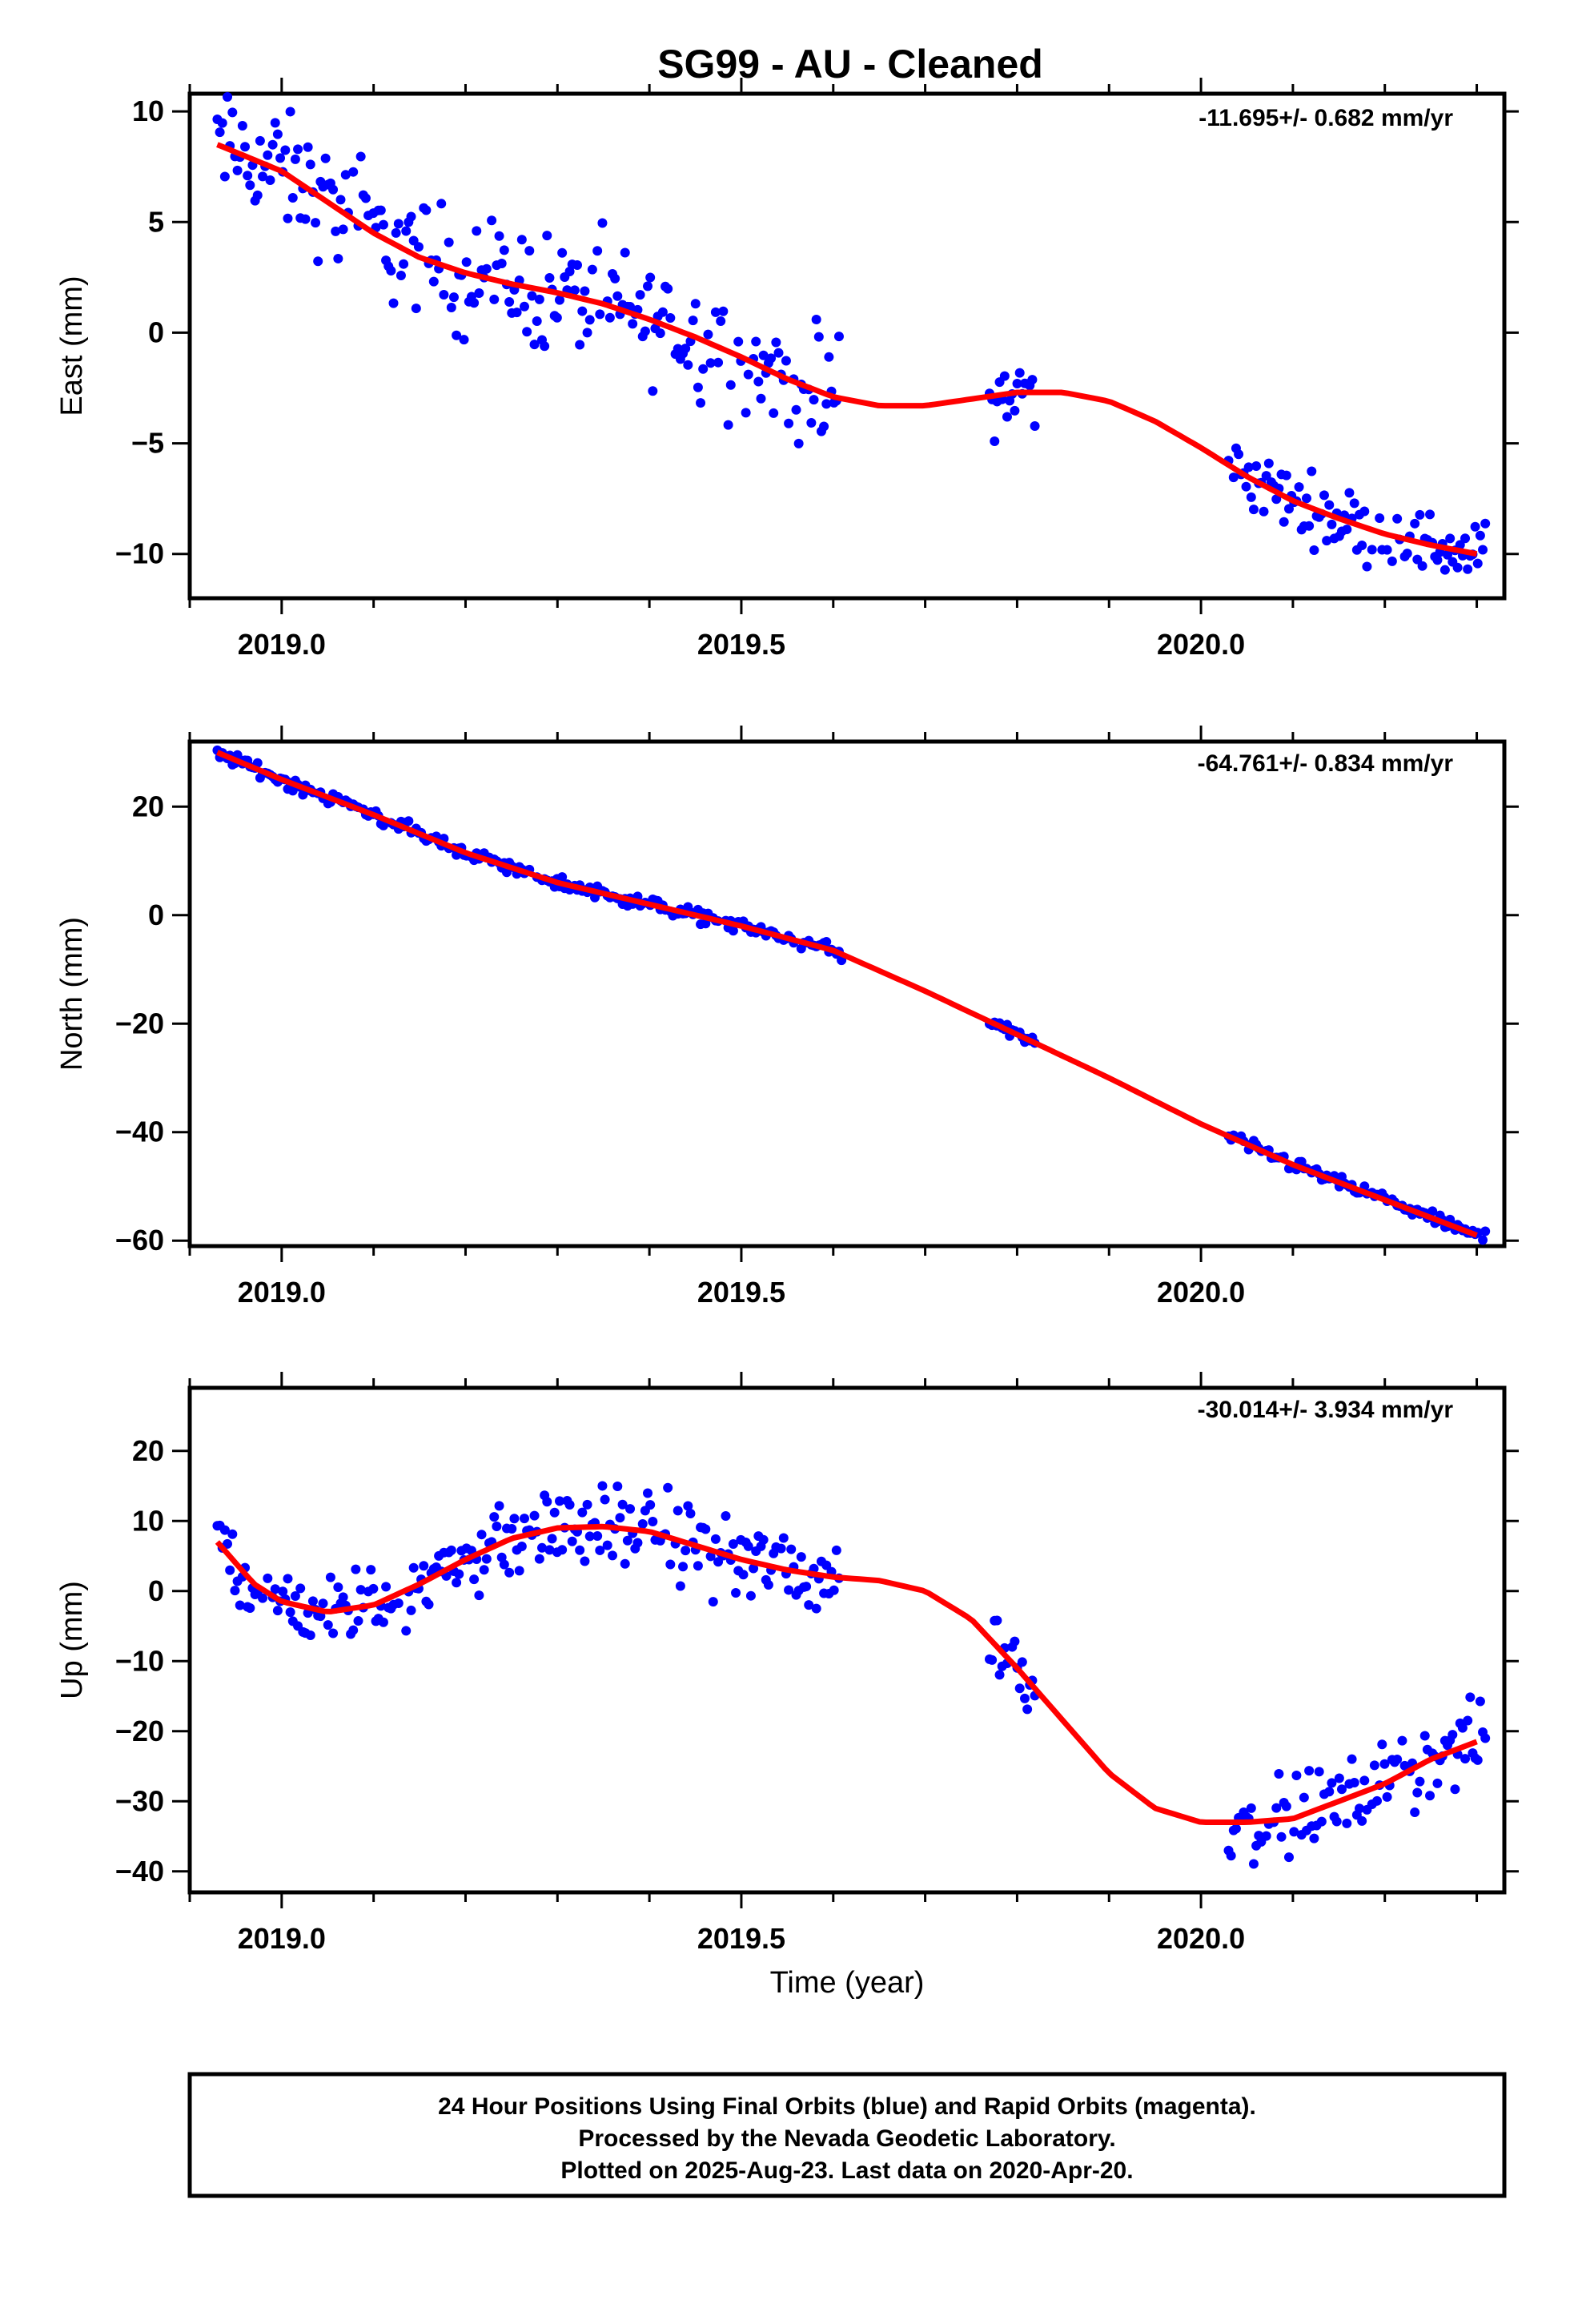 The image size is (1582, 2324). I want to click on north-y-tick-label: −60, so click(139, 1240).